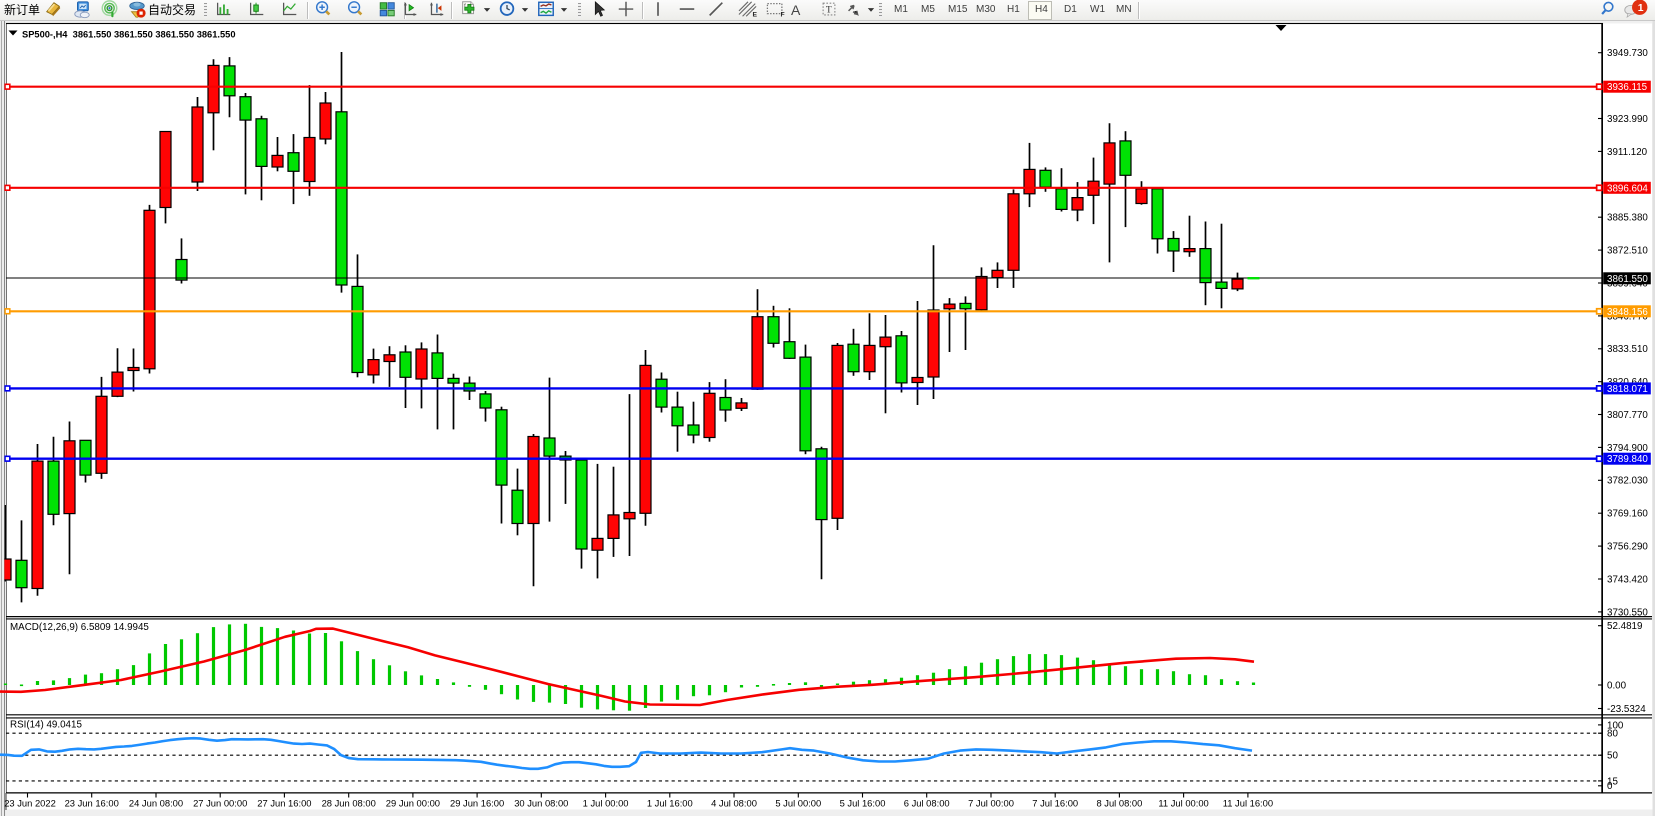  Describe the element at coordinates (1627, 612) in the screenshot. I see `svg-text: 3730.550` at that location.